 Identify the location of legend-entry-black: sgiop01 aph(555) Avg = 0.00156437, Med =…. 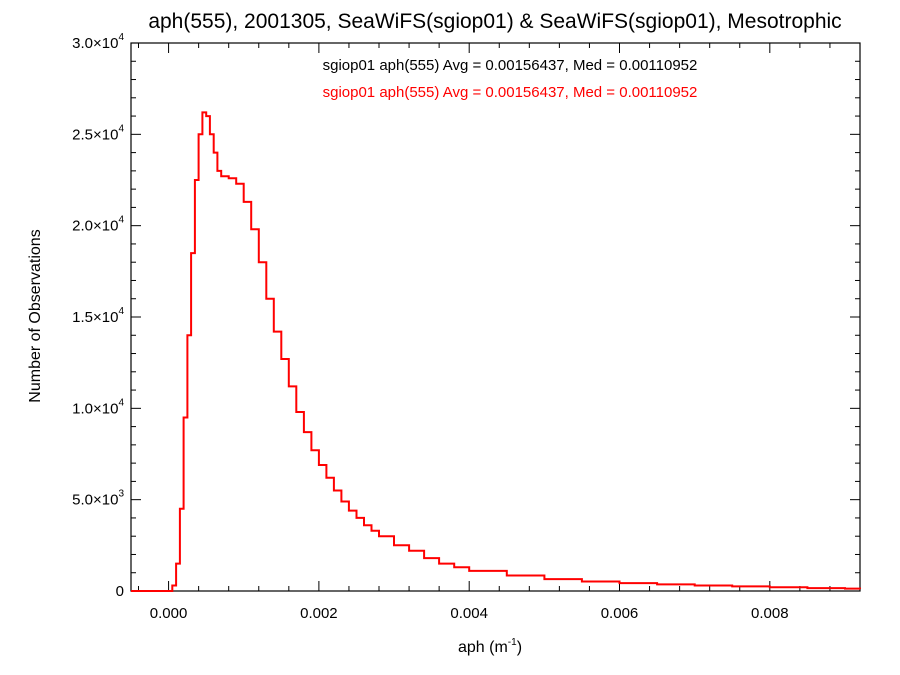
(510, 65).